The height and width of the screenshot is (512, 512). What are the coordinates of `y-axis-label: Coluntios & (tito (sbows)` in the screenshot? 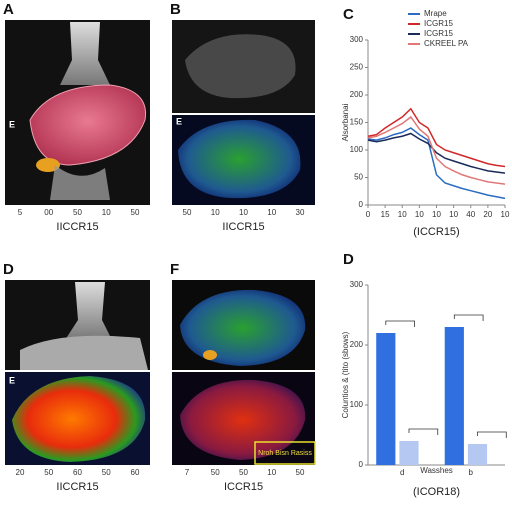 It's located at (345, 374).